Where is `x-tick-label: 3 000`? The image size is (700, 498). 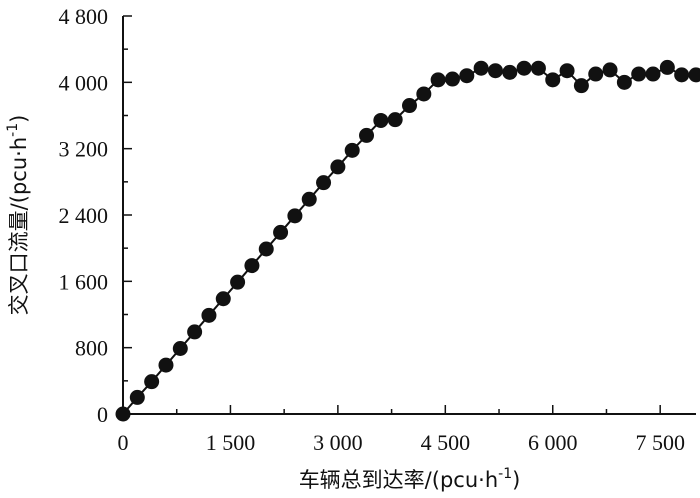 x-tick-label: 3 000 is located at coordinates (338, 442).